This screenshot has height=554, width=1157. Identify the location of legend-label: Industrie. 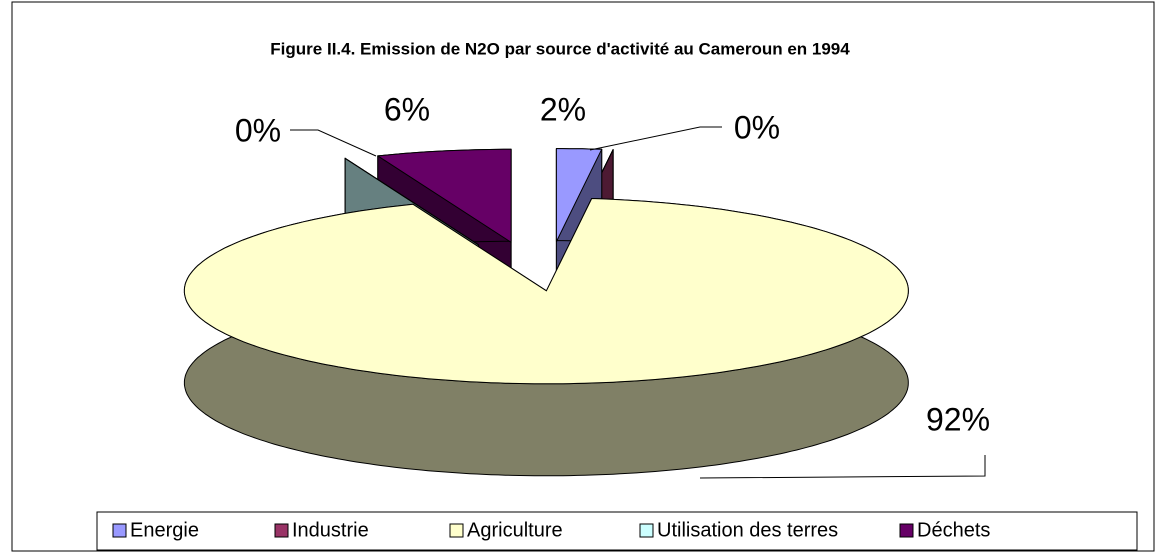
(330, 530).